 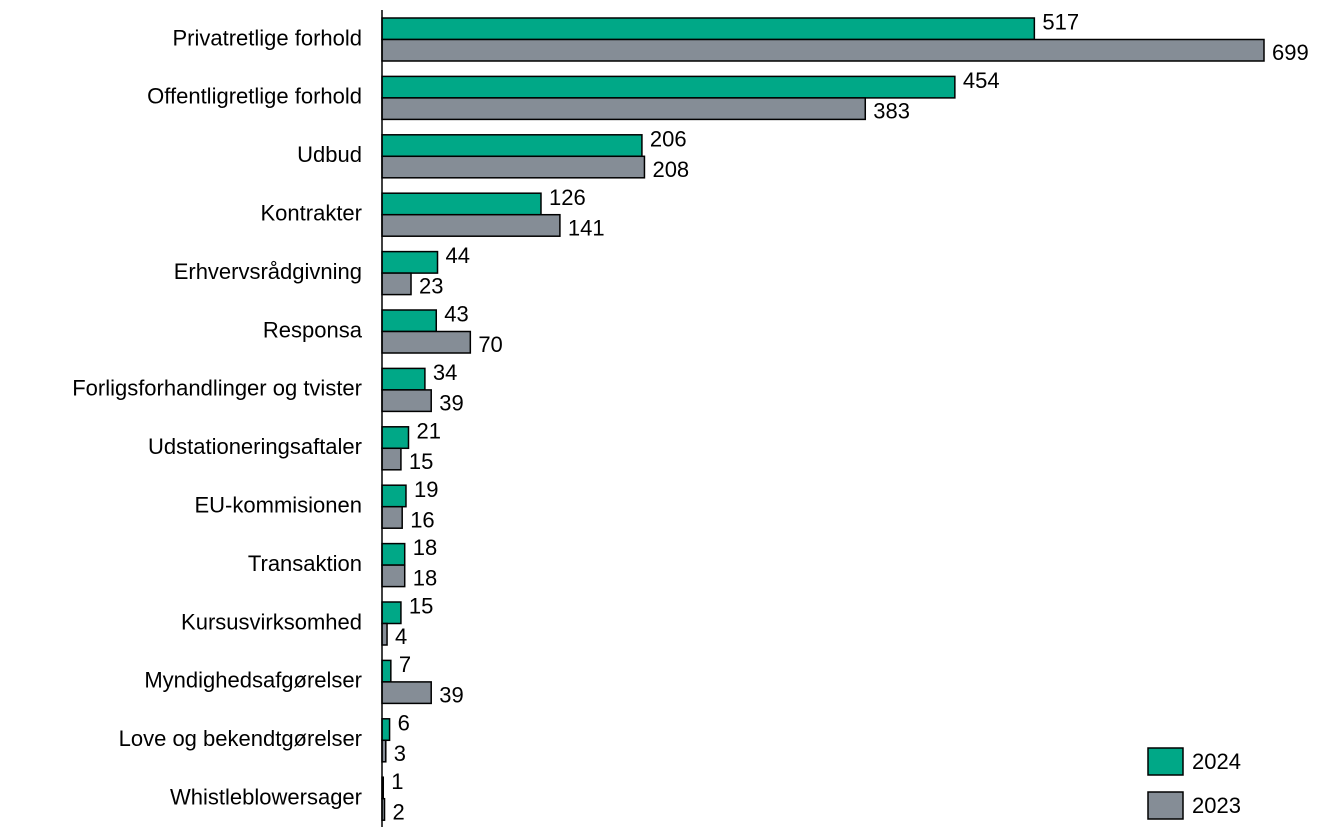 I want to click on value-label: 126, so click(x=567, y=197).